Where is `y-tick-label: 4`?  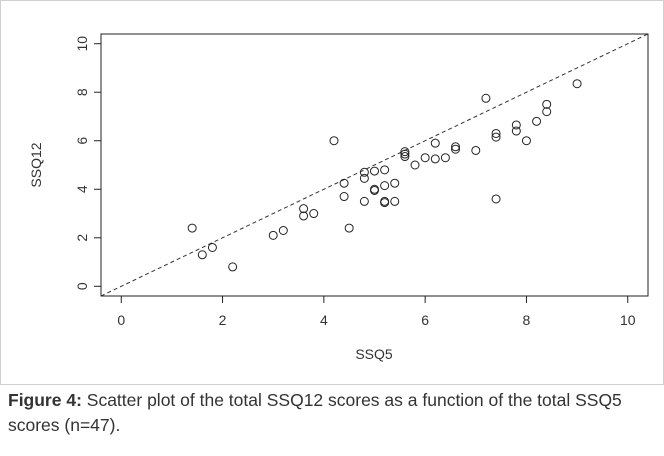
y-tick-label: 4 is located at coordinates (82, 189).